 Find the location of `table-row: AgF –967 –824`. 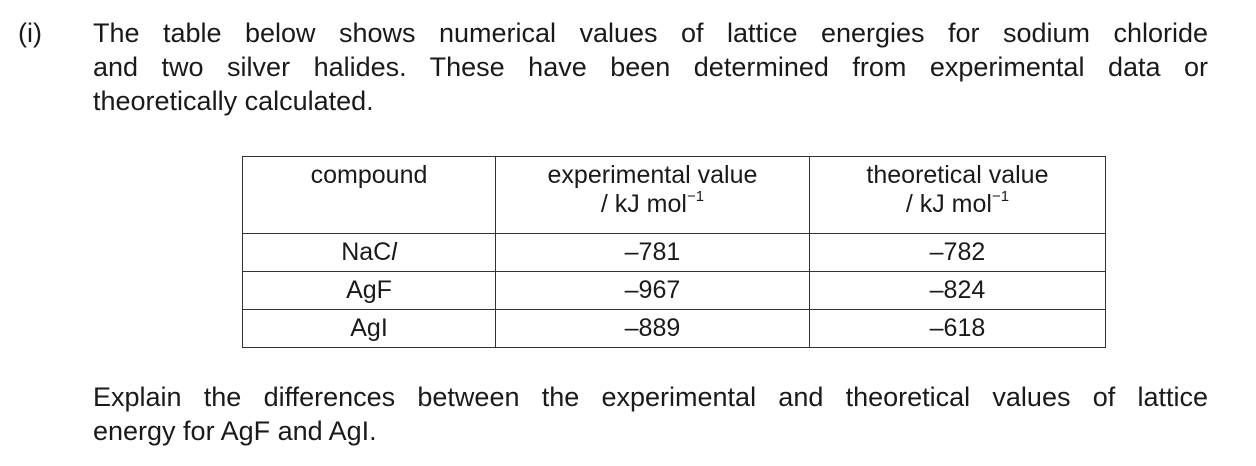

table-row: AgF –967 –824 is located at coordinates (674, 290).